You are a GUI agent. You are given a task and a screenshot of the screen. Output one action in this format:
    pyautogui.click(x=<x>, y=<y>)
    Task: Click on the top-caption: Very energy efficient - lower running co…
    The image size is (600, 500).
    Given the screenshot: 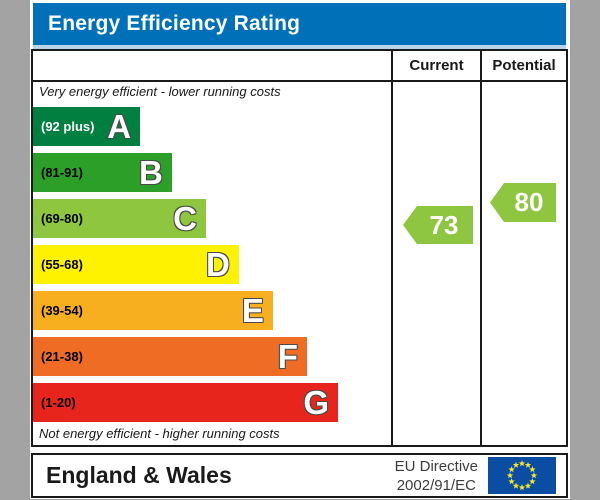 What is the action you would take?
    pyautogui.click(x=160, y=91)
    